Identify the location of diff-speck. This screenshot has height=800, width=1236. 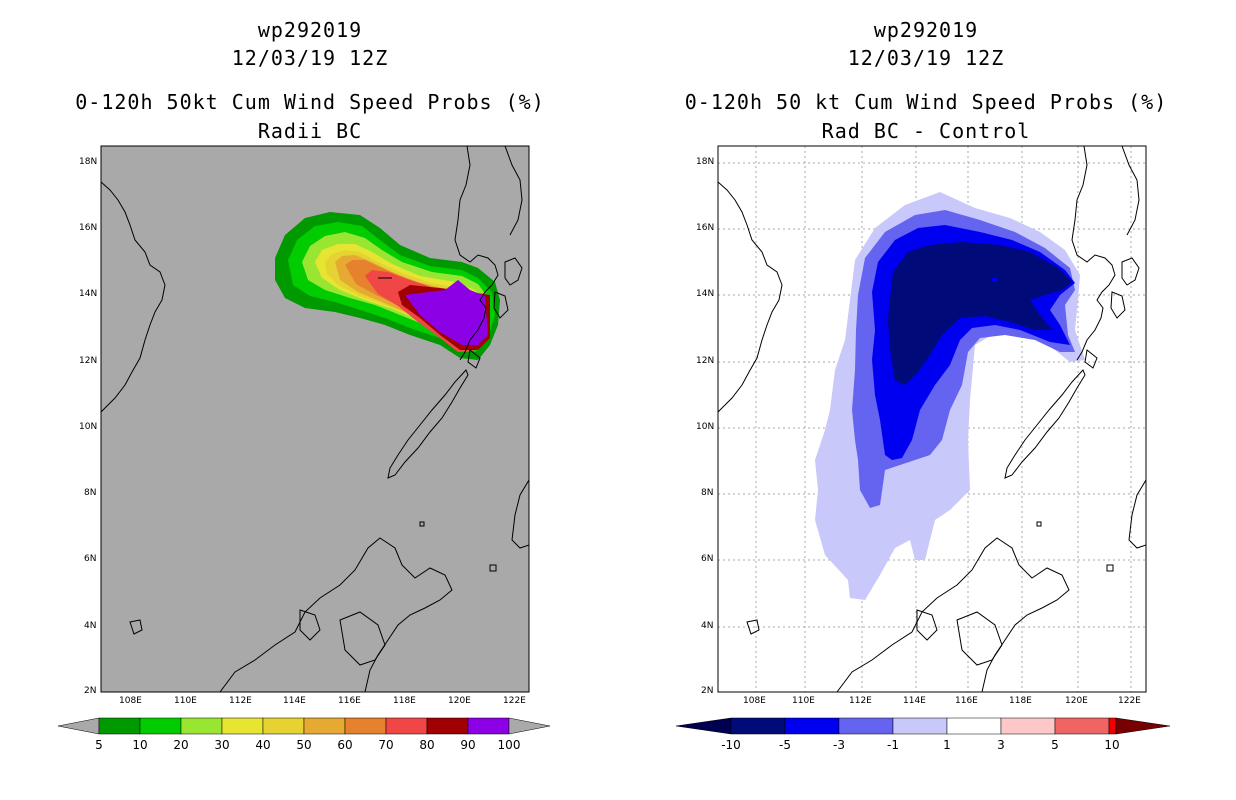
(995, 280).